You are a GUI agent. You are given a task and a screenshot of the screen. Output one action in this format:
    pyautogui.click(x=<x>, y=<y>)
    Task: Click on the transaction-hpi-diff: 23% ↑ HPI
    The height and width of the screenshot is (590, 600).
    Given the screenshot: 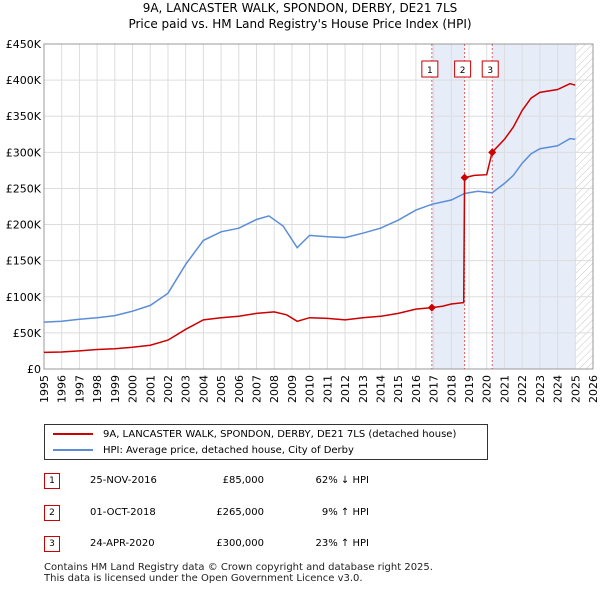 What is the action you would take?
    pyautogui.click(x=342, y=543)
    